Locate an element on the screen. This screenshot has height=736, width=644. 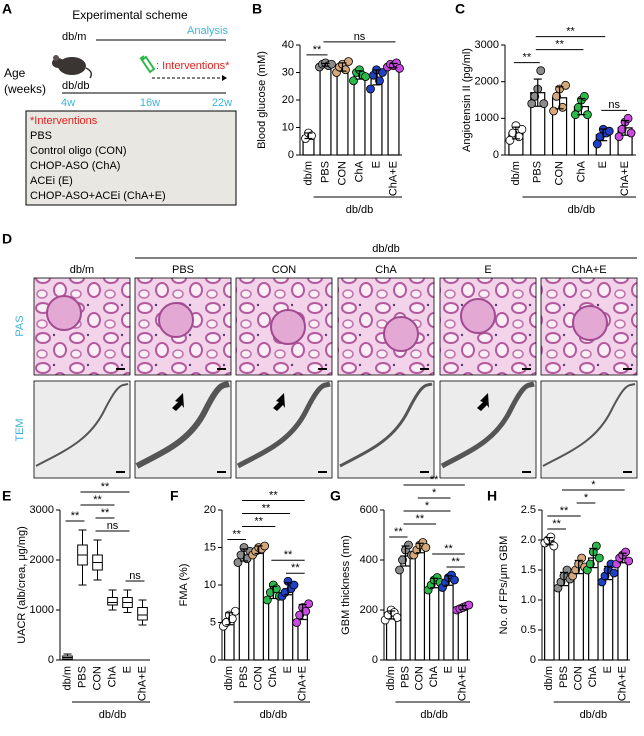
syringe-icon is located at coordinates (147, 64).